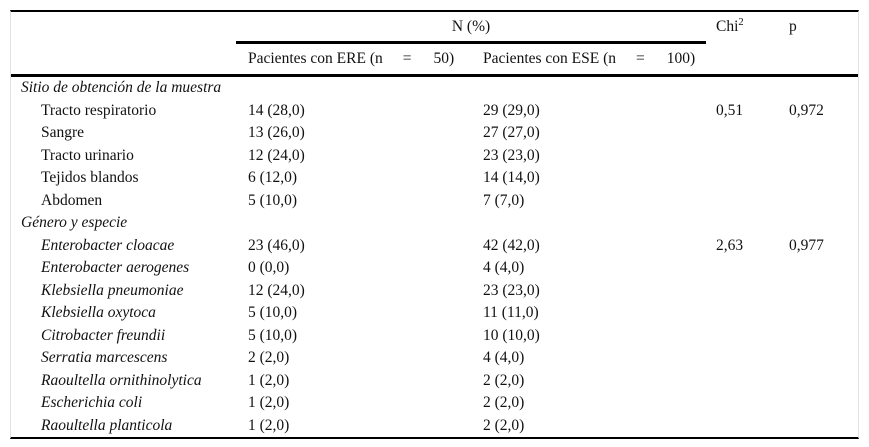  Describe the element at coordinates (741, 23) in the screenshot. I see `chi2-superscript: 2` at that location.